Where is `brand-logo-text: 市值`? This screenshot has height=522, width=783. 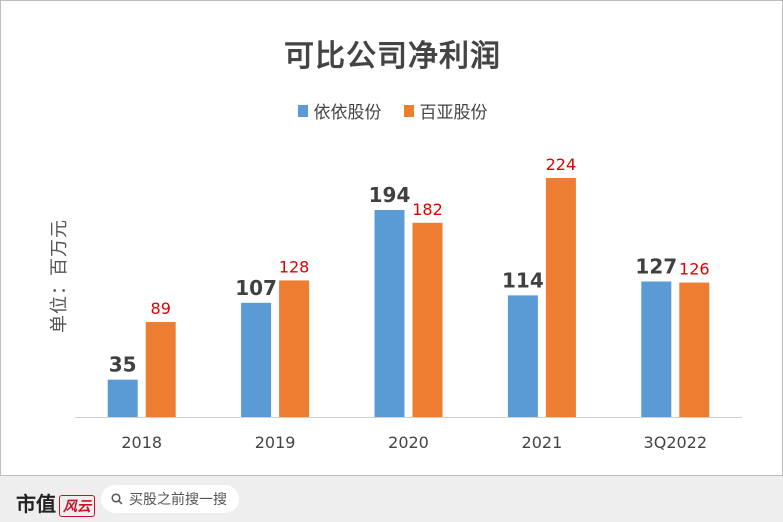
brand-logo-text: 市值 is located at coordinates (36, 504).